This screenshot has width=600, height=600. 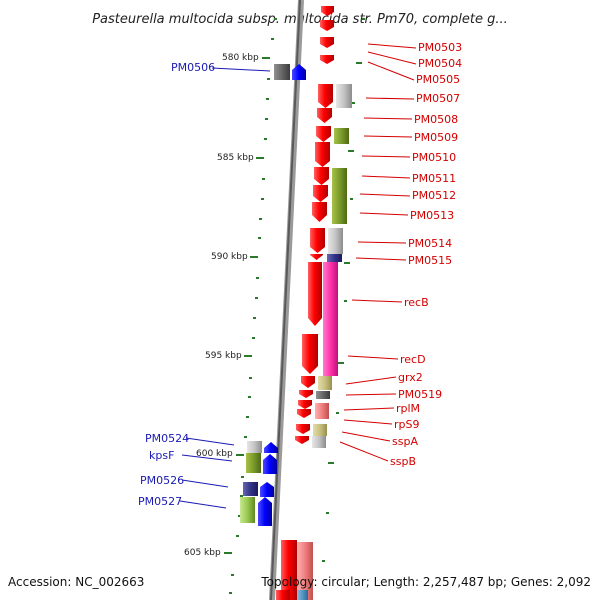 I want to click on scale-label-590: 590 kbp, so click(x=229, y=257).